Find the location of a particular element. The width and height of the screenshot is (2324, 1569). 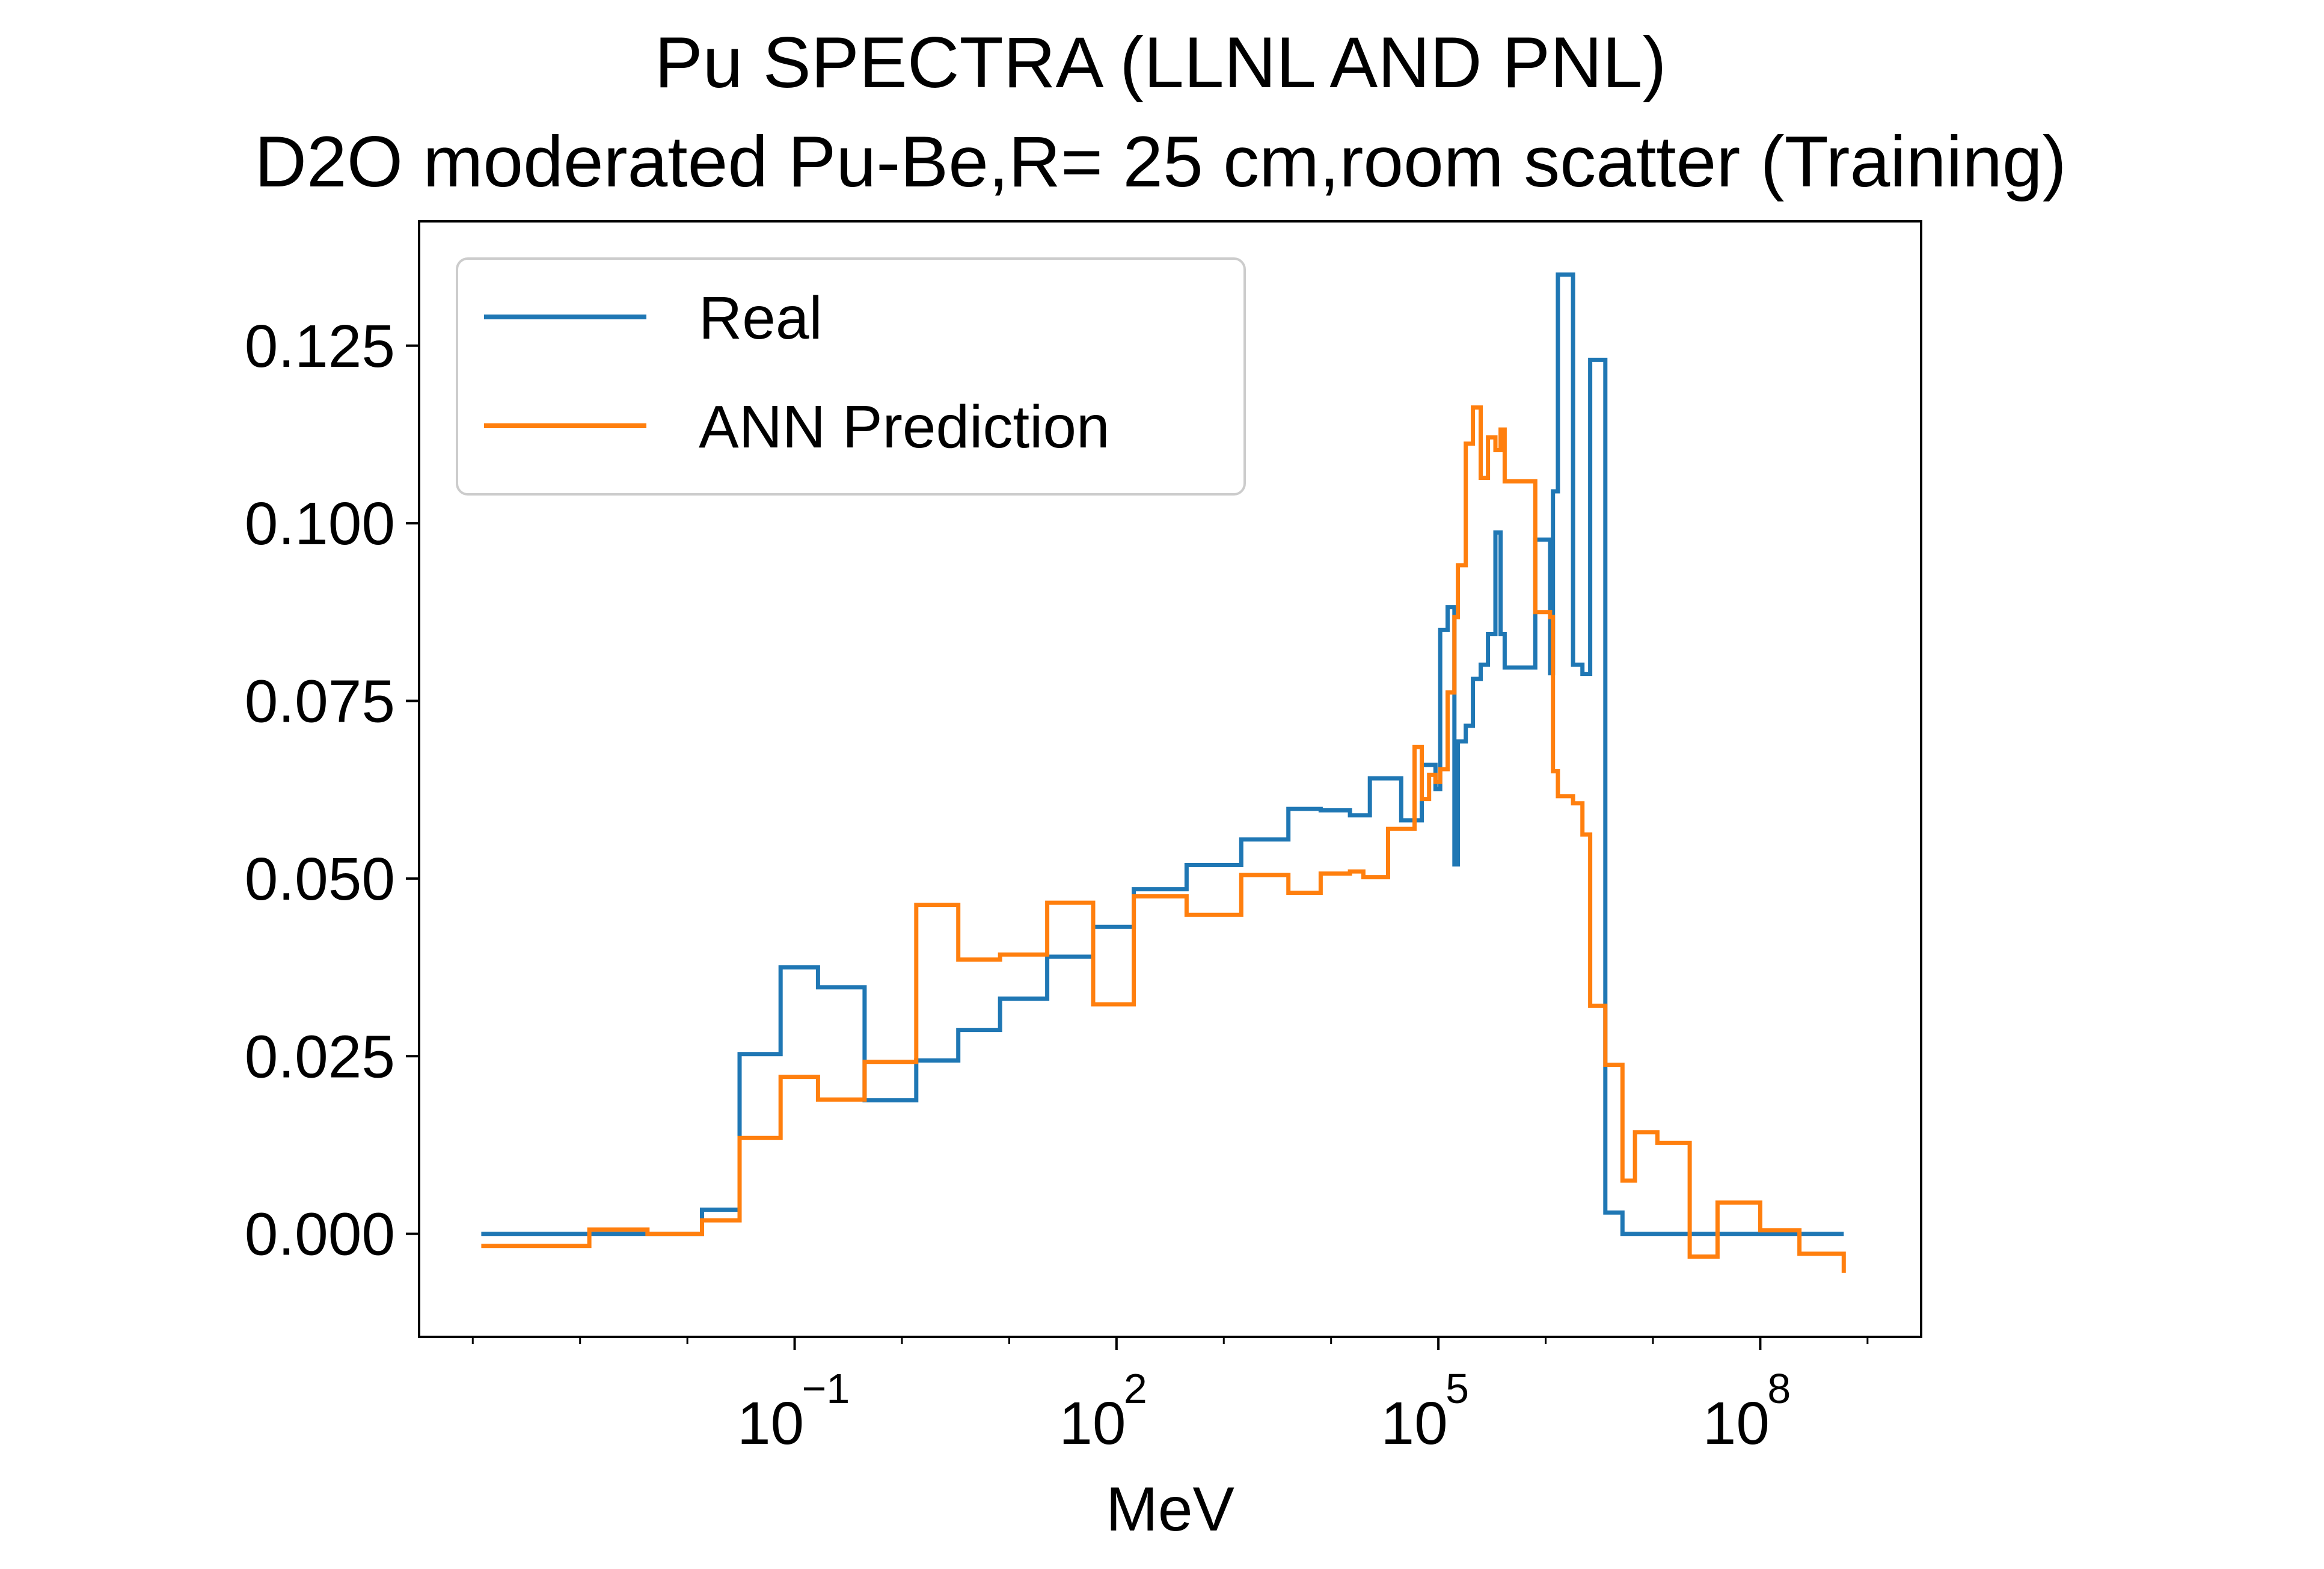

y-tick-label: 0.125 is located at coordinates (320, 346).